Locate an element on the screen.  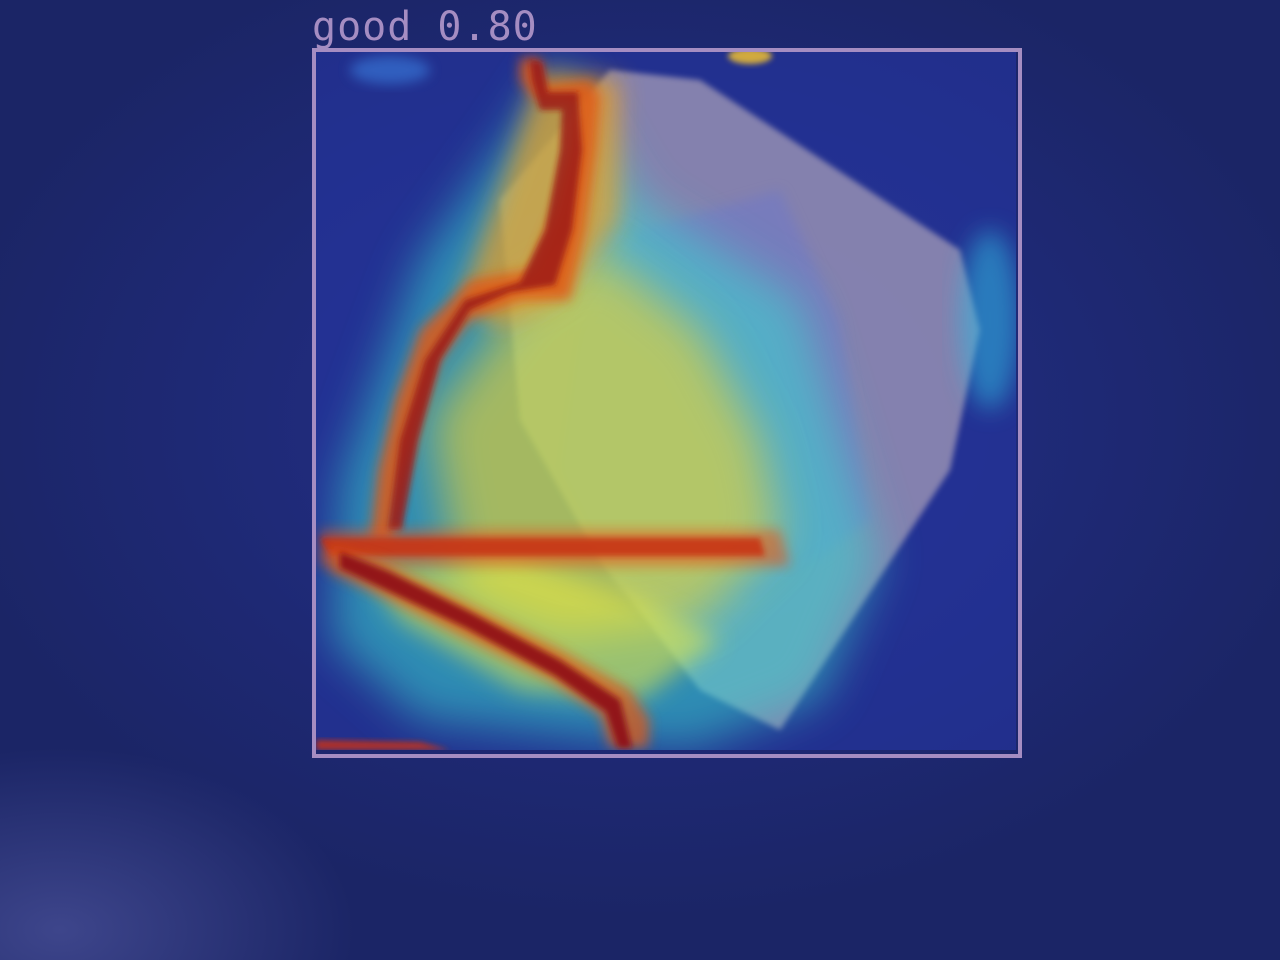
detection-label: good 0.80 is located at coordinates (425, 27).